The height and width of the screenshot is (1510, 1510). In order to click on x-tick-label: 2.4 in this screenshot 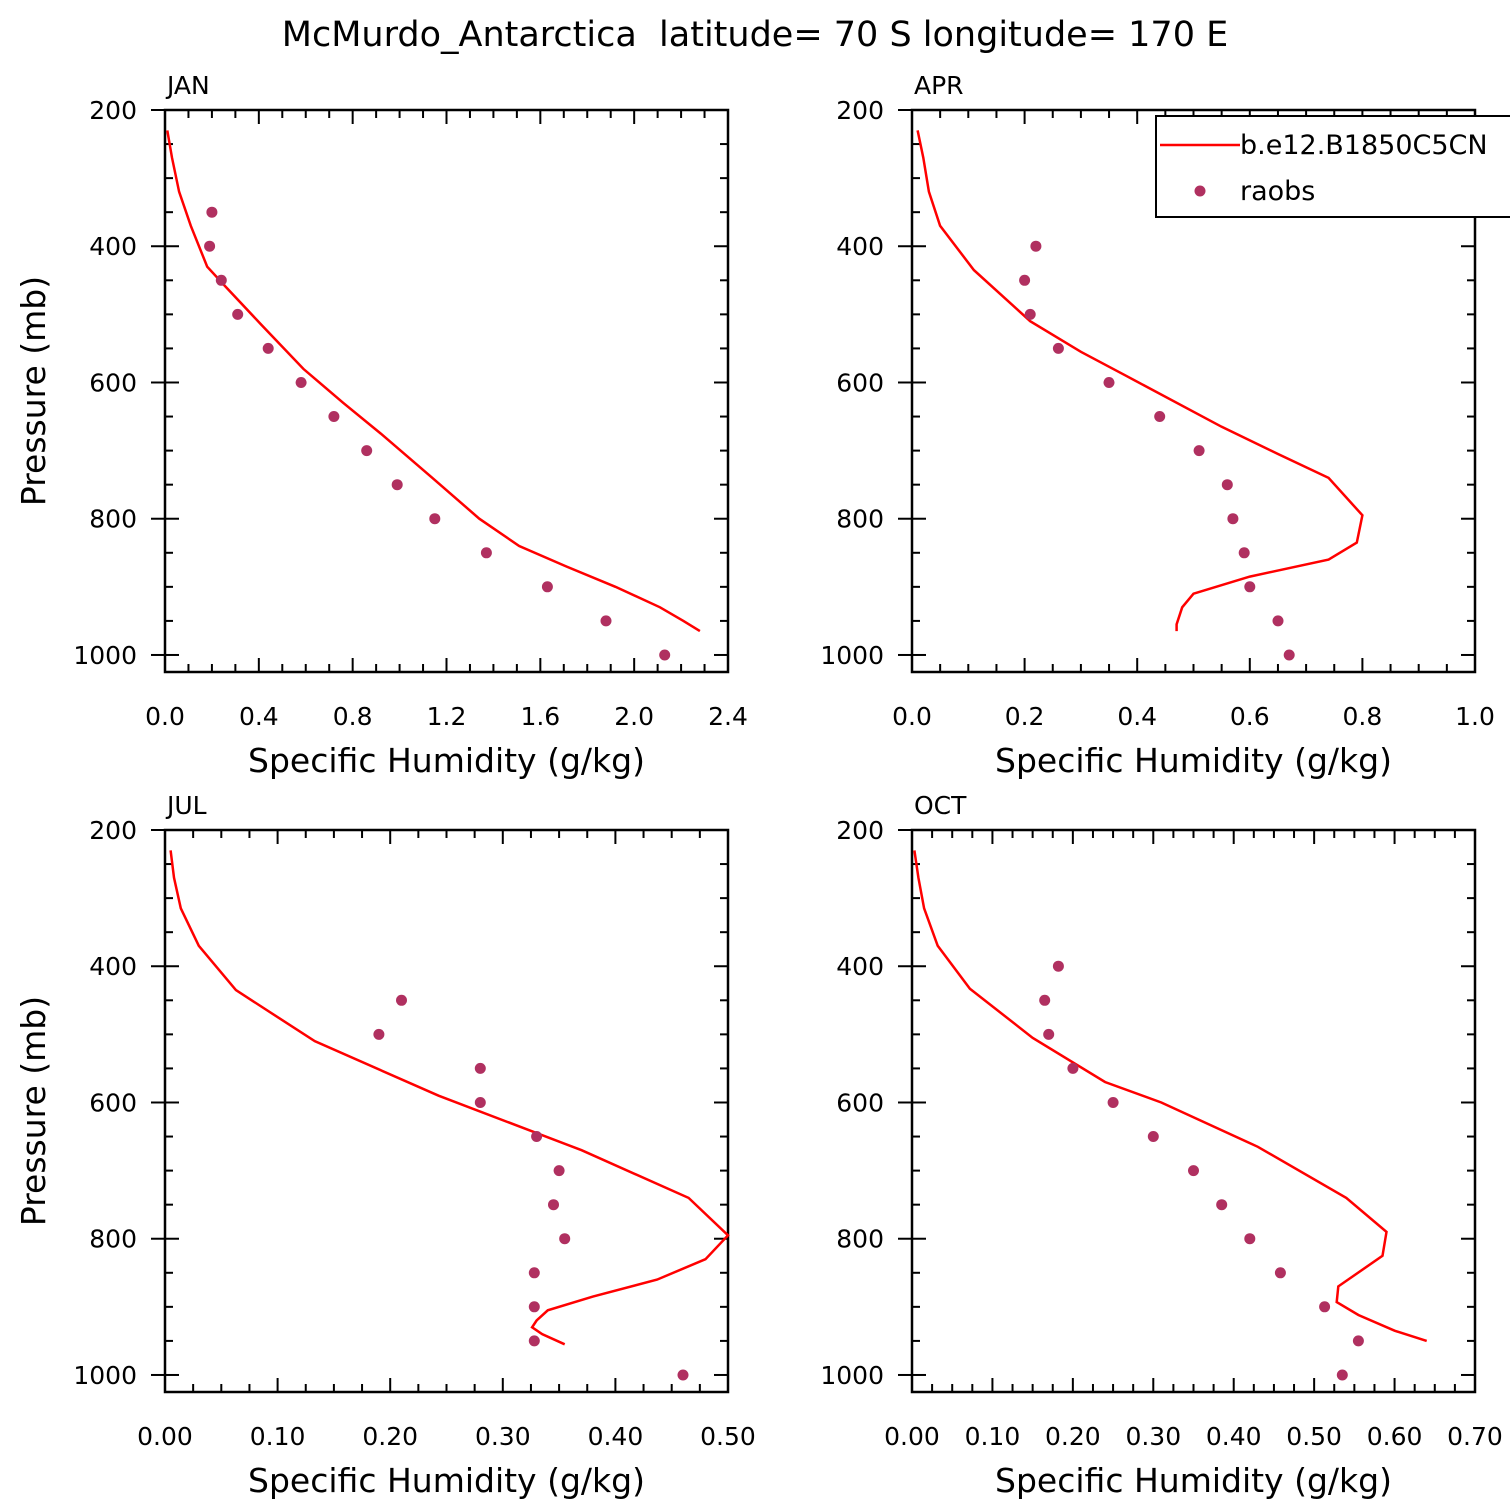, I will do `click(728, 716)`.